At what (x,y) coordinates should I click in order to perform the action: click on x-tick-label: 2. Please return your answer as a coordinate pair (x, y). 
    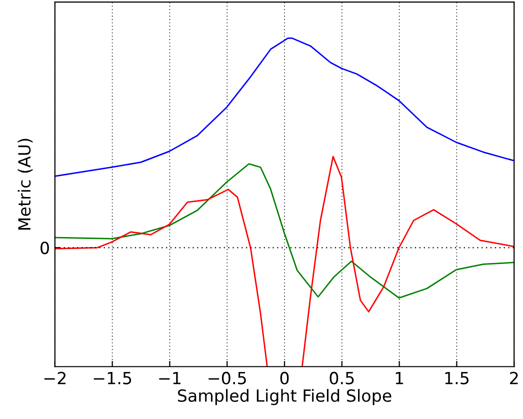
    Looking at the image, I should click on (514, 378).